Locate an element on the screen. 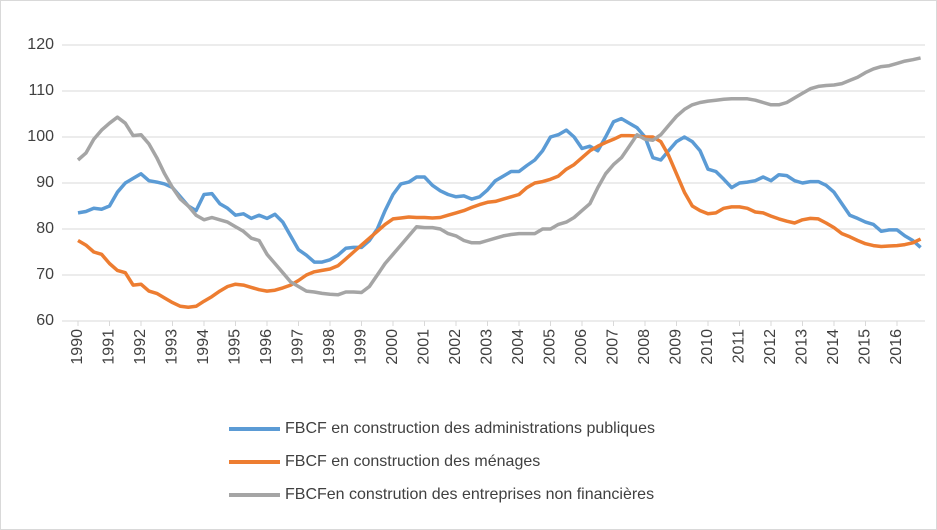  x-tick-label: 1999 is located at coordinates (361, 347).